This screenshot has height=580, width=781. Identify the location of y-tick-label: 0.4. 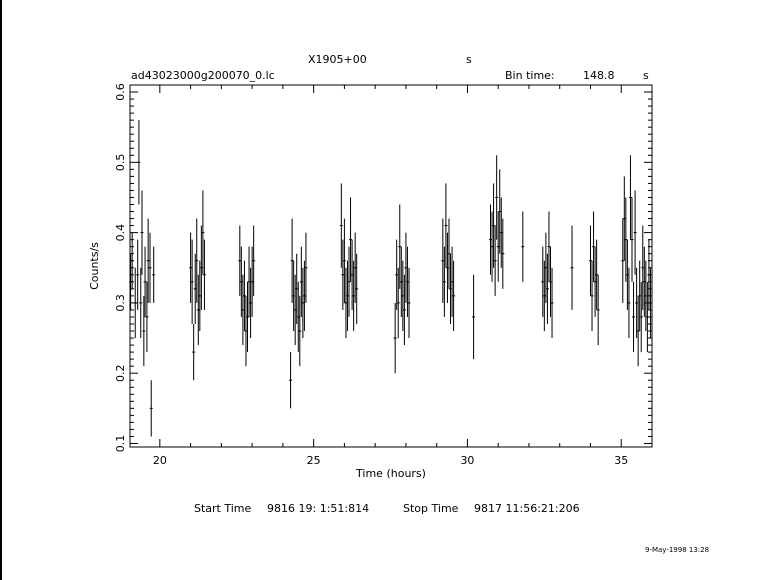
(120, 233).